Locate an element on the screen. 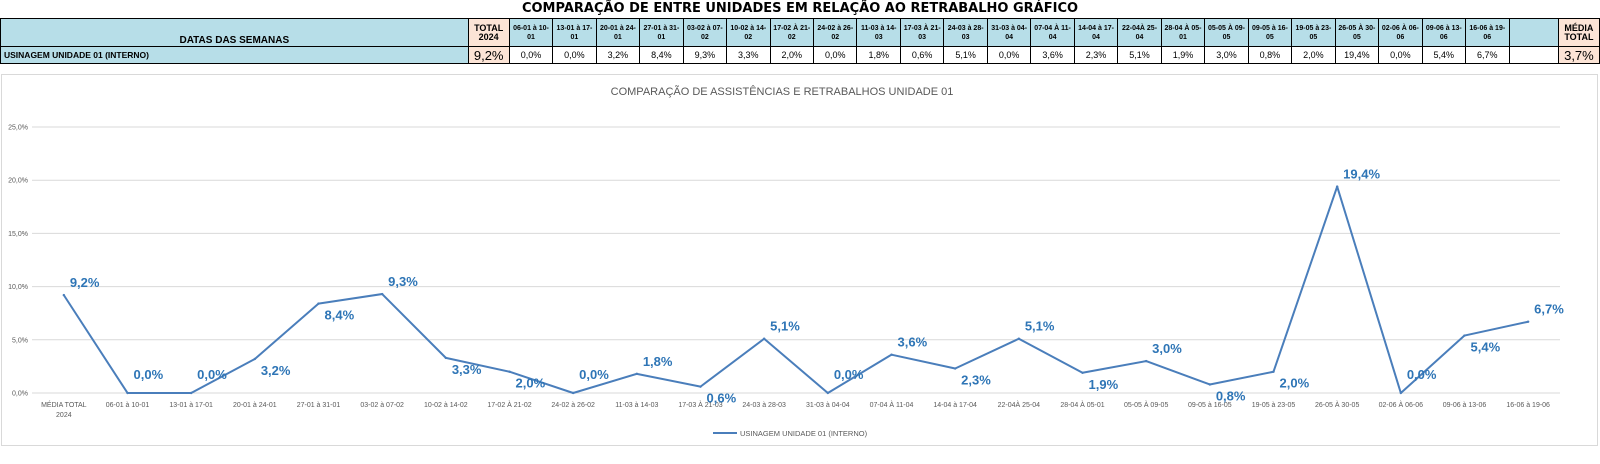 Image resolution: width=1600 pixels, height=464 pixels. x-tick-label: 16-06 à 19-06 is located at coordinates (1528, 405).